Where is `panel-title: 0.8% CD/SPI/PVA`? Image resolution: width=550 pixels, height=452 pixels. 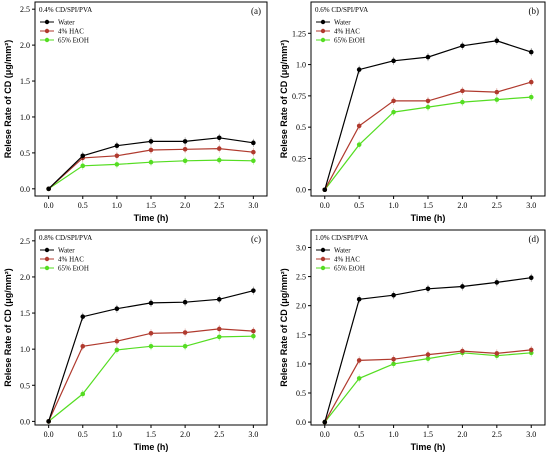 panel-title: 0.8% CD/SPI/PVA is located at coordinates (65, 238).